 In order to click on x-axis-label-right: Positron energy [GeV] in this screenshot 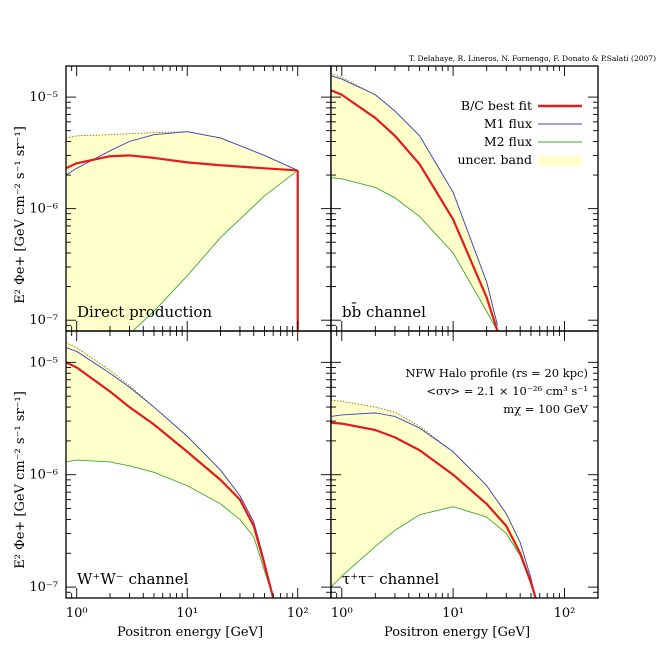, I will do `click(457, 632)`.